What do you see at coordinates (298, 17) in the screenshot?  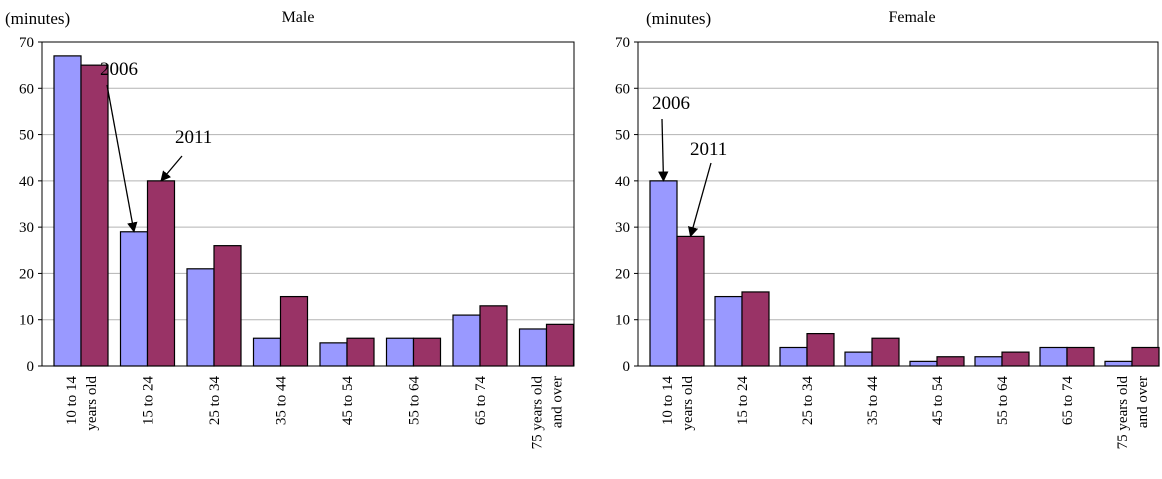 I see `chart-title: Male` at bounding box center [298, 17].